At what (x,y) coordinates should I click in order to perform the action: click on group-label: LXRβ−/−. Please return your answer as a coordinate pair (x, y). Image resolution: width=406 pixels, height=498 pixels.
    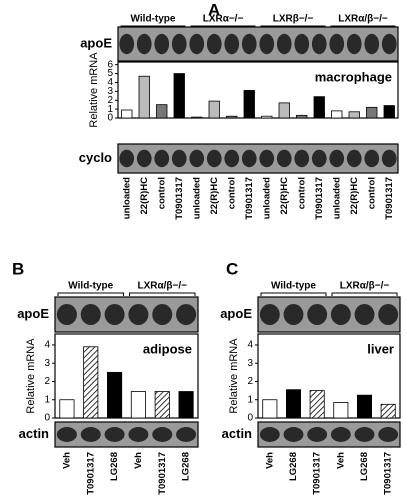
    Looking at the image, I should click on (293, 19).